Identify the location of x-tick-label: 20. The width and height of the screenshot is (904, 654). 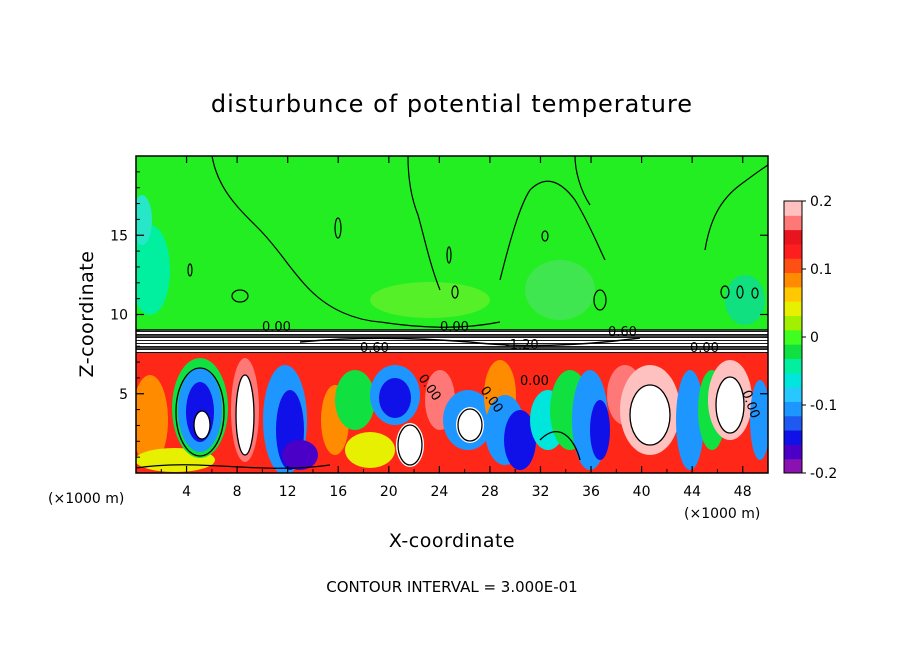
(389, 492).